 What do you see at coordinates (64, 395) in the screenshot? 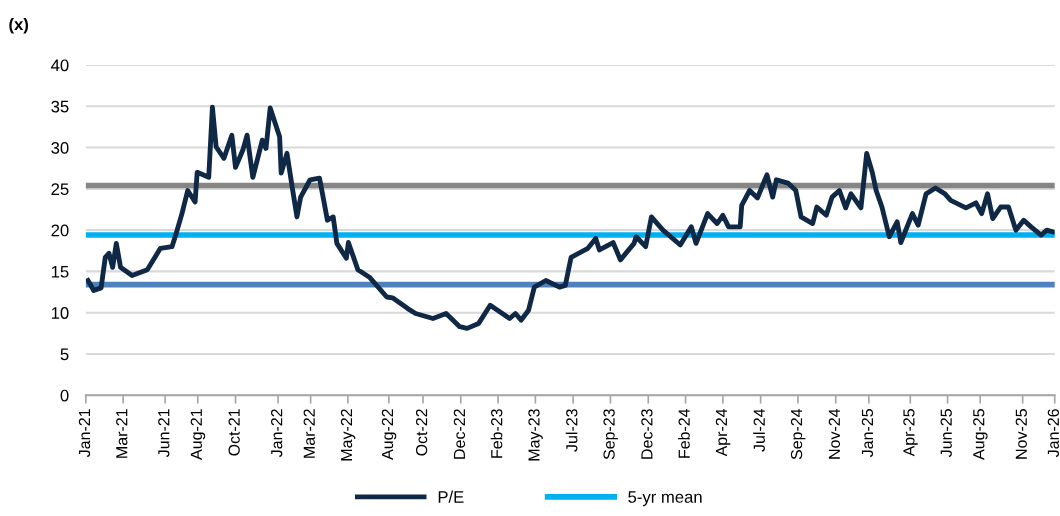
I see `y-tick-label: 0` at bounding box center [64, 395].